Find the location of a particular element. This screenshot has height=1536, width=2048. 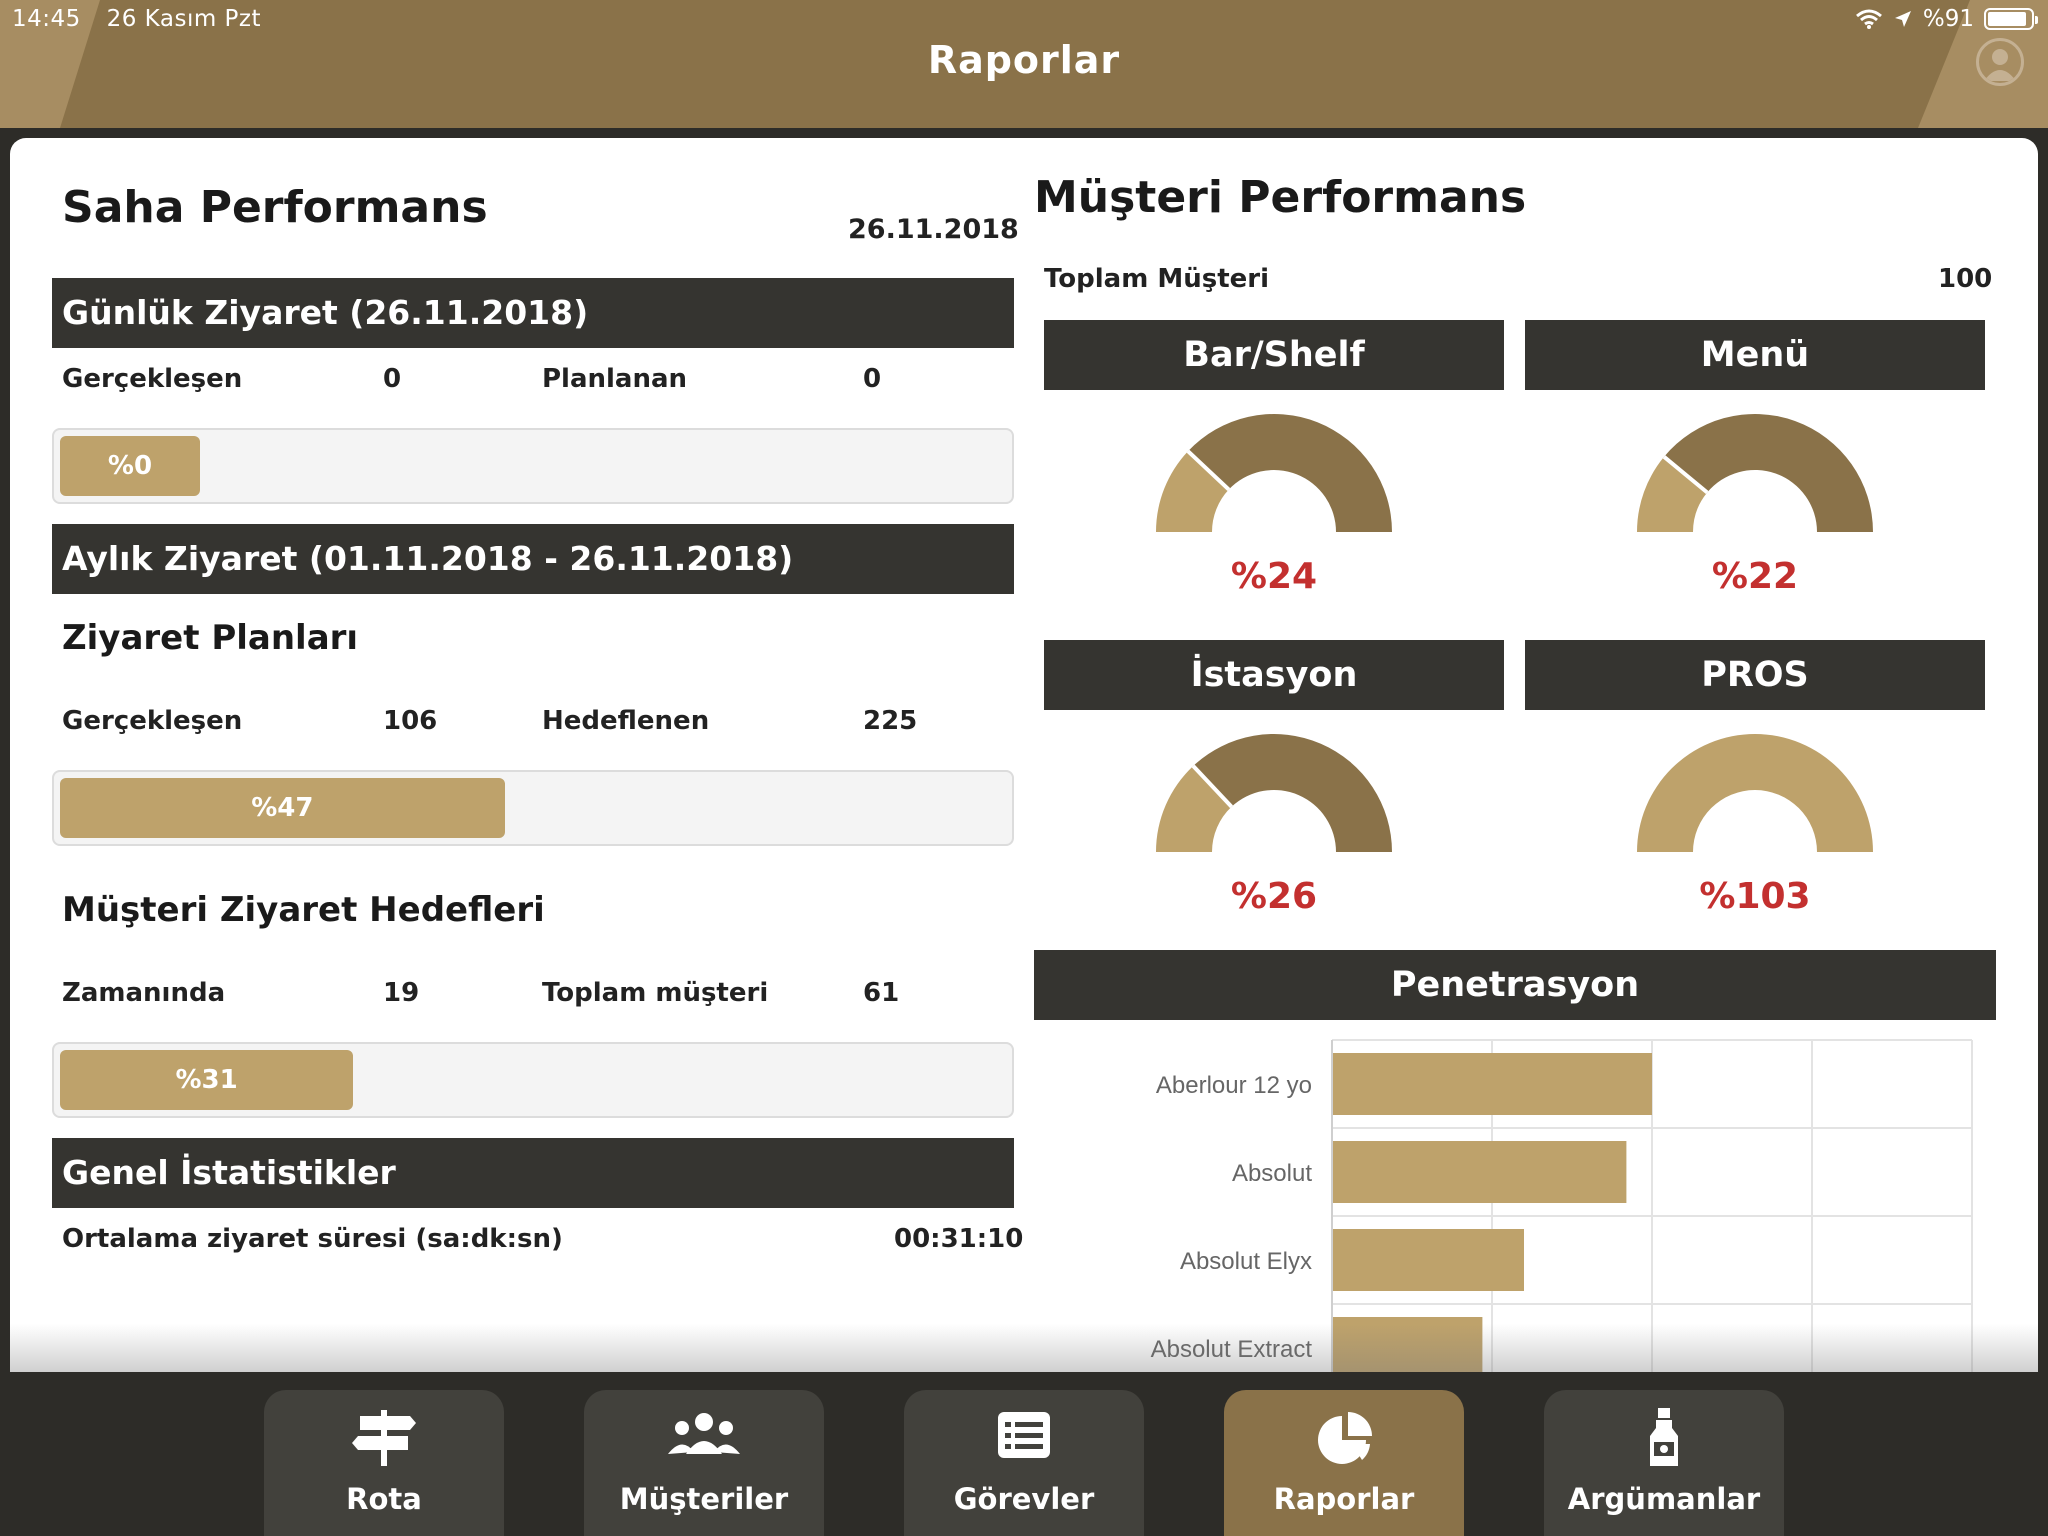

bottom-tab-bar: Rota Müşteriler Görevler Raporlar is located at coordinates (1024, 1454).